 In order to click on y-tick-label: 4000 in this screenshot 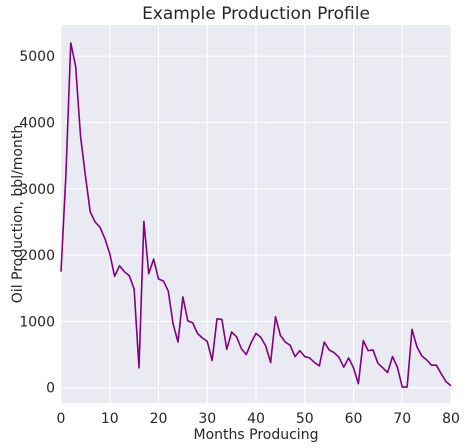, I will do `click(37, 123)`.